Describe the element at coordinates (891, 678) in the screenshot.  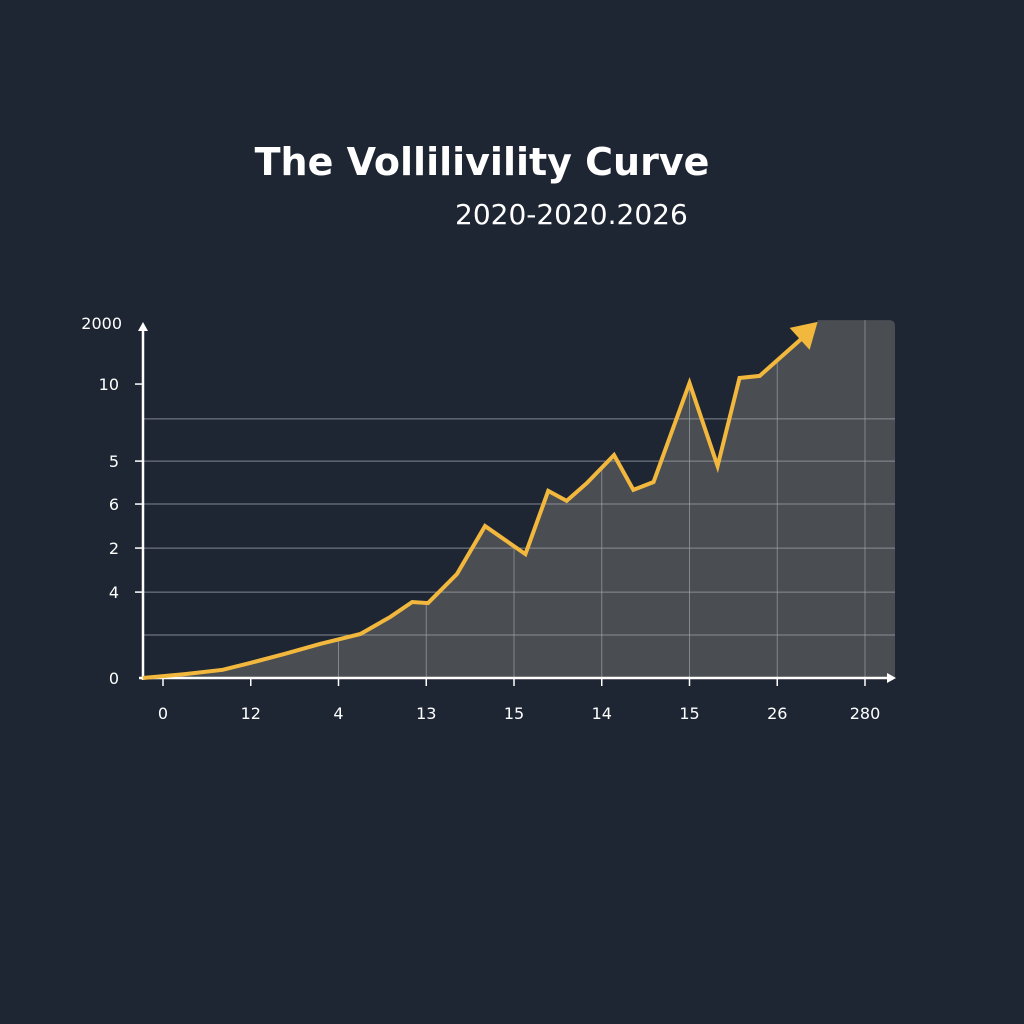
I see `x-axis-arrow` at that location.